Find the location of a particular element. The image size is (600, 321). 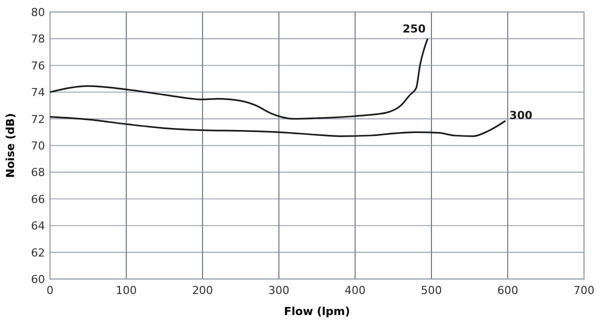

y-tick-label: 62 is located at coordinates (38, 253).